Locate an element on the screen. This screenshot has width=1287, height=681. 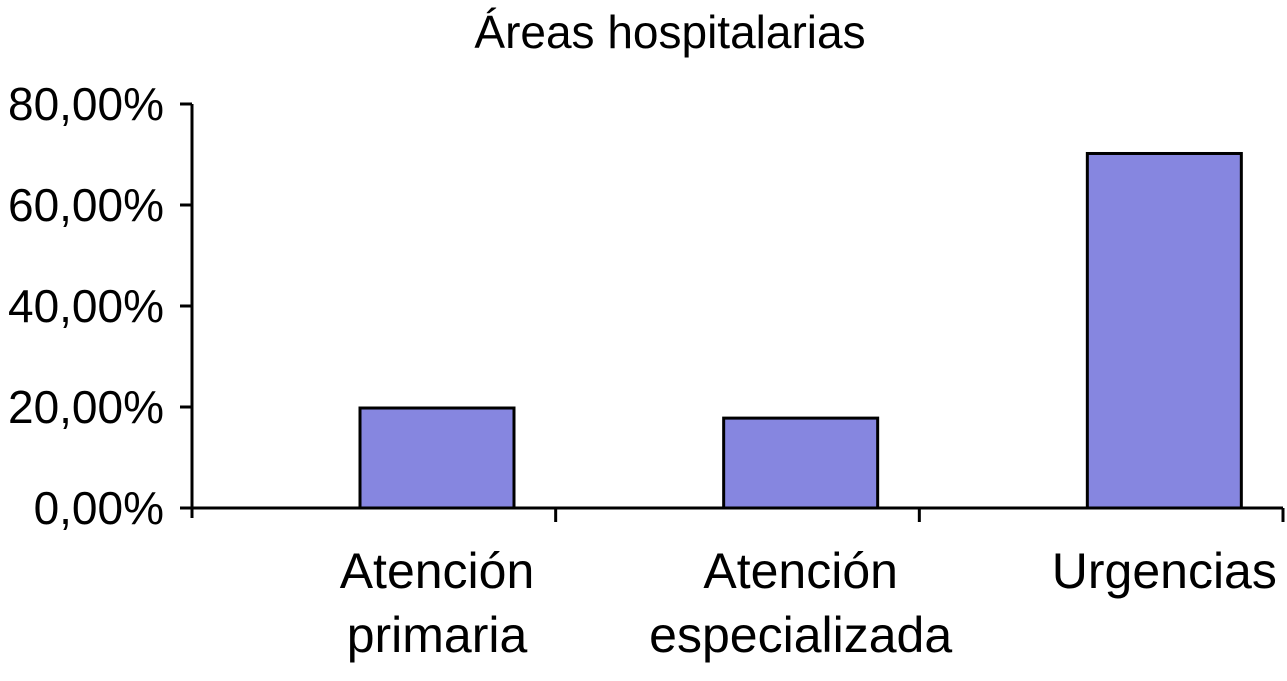
chart-title: Áreas hospitalarias is located at coordinates (669, 32).